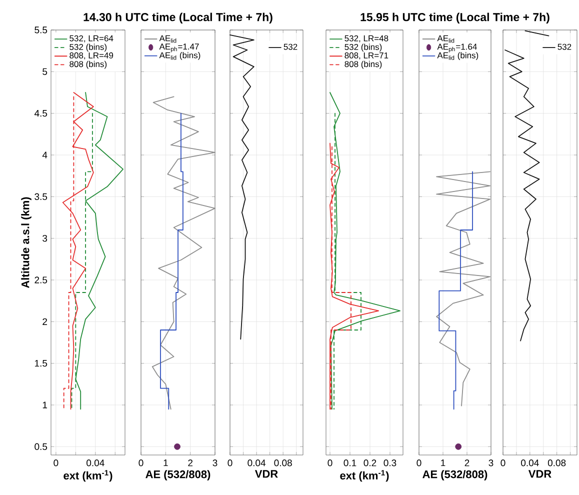  I want to click on y-tick-label: 4.5, so click(41, 113).